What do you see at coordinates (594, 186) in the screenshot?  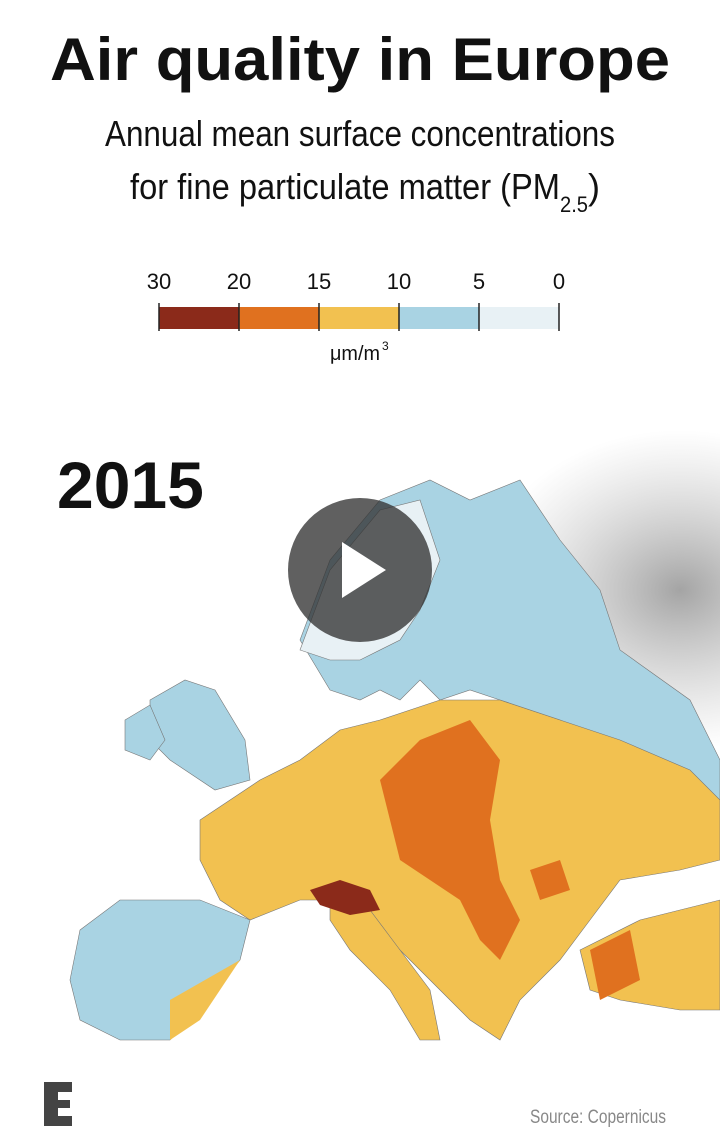 I see `subtitle: )` at bounding box center [594, 186].